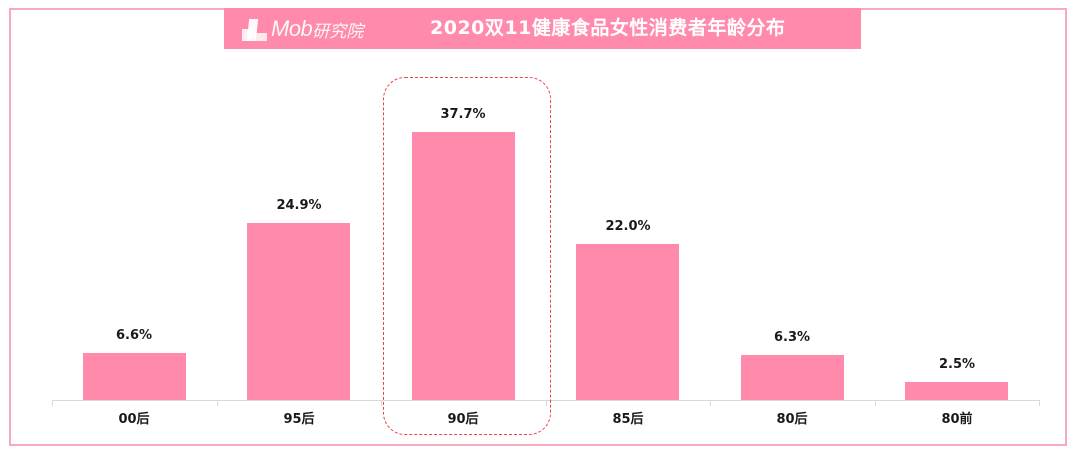 Image resolution: width=1080 pixels, height=456 pixels. I want to click on mob-logo: Mob 研究院, so click(302, 29).